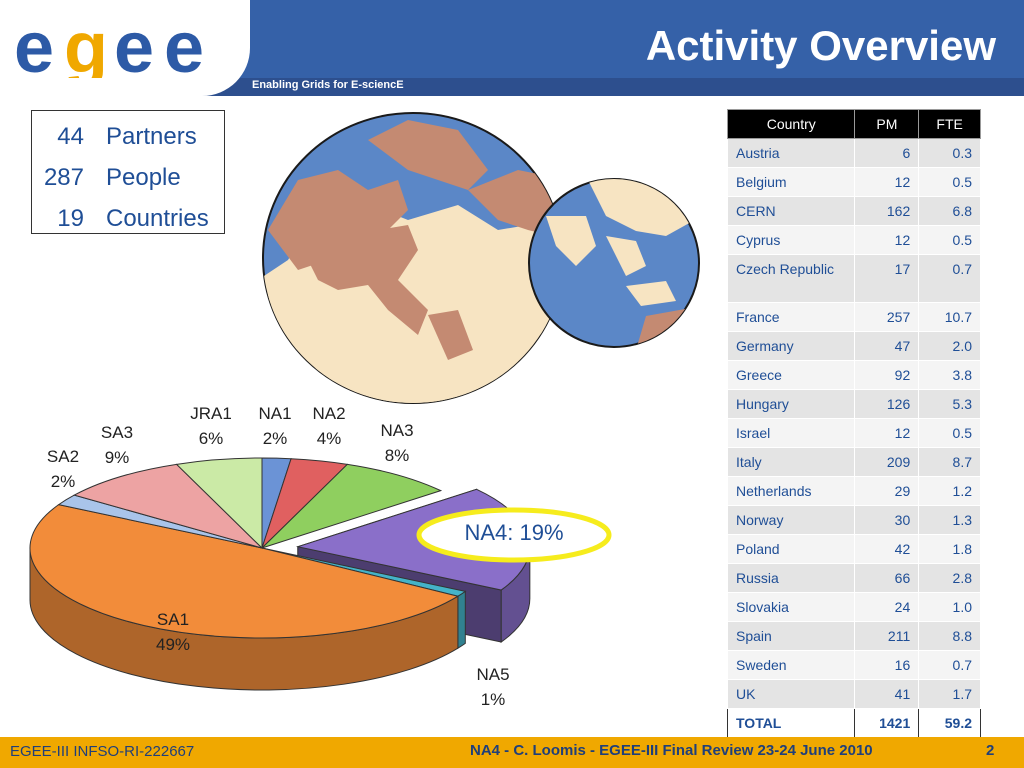 The image size is (1024, 768). What do you see at coordinates (329, 426) in the screenshot?
I see `pie-label-na2: NA2 4%` at bounding box center [329, 426].